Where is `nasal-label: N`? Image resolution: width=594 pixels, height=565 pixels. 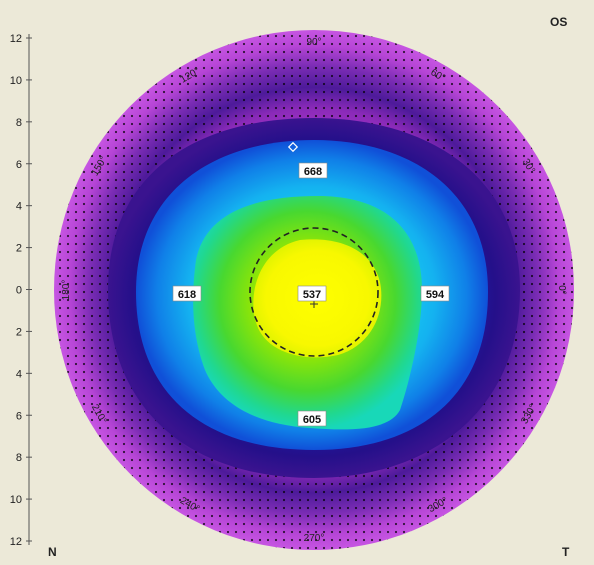
nasal-label: N is located at coordinates (52, 552).